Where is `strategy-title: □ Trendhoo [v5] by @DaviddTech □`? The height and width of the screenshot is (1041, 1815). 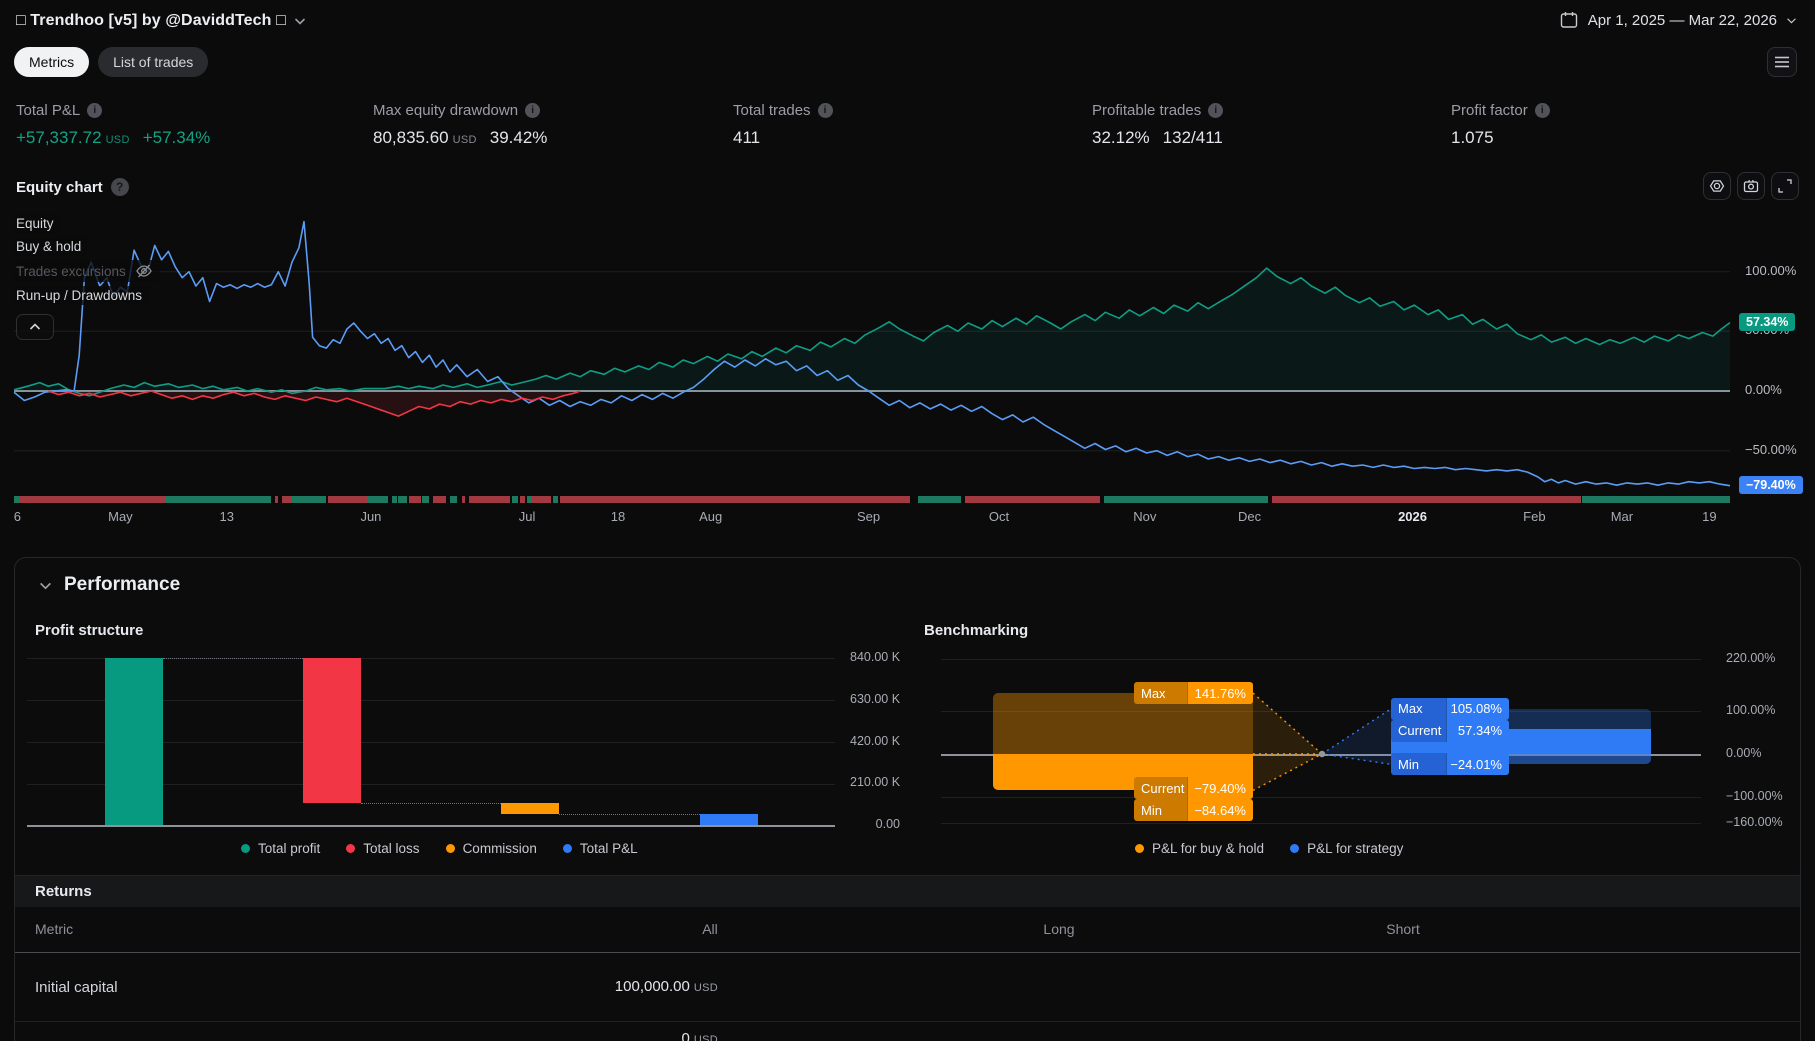
strategy-title: □ Trendhoo [v5] by @DaviddTech □ is located at coordinates (151, 20).